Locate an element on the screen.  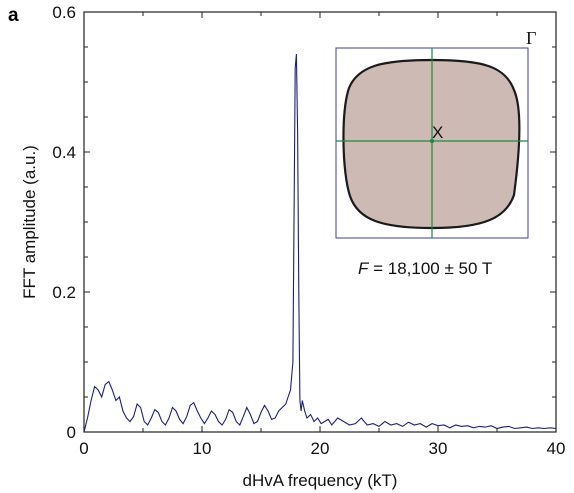
x-axis-title: dHvA frequency (kT) is located at coordinates (320, 480).